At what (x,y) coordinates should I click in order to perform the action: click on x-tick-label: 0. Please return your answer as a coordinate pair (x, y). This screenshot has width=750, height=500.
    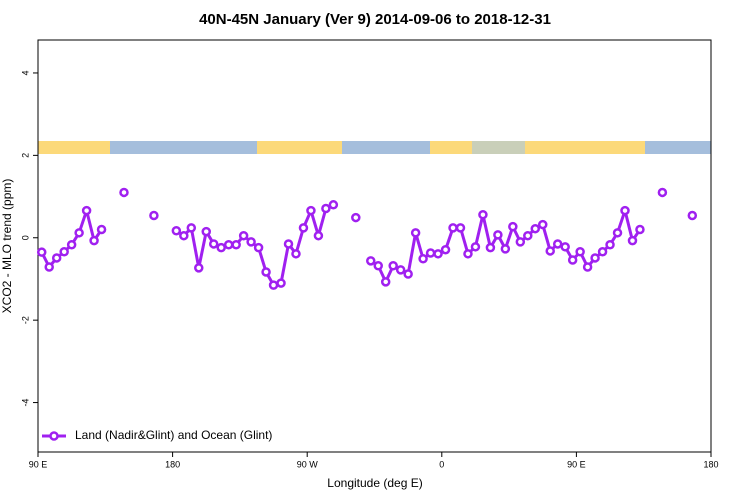
    Looking at the image, I should click on (441, 464).